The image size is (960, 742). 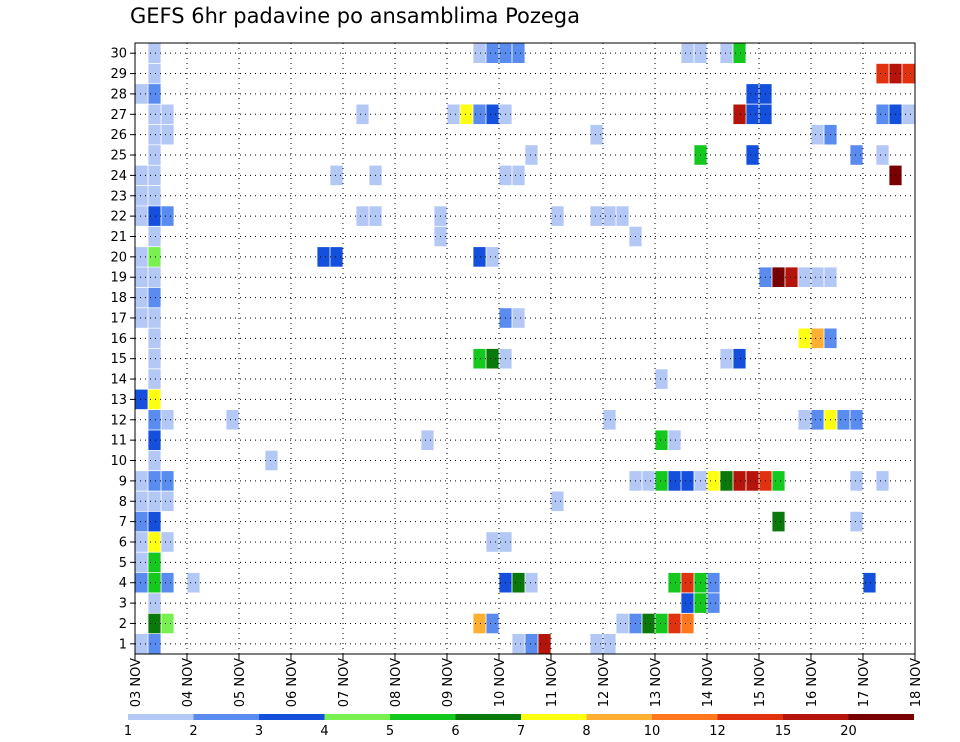 I want to click on x-tick-label: 18 NOV, so click(x=916, y=682).